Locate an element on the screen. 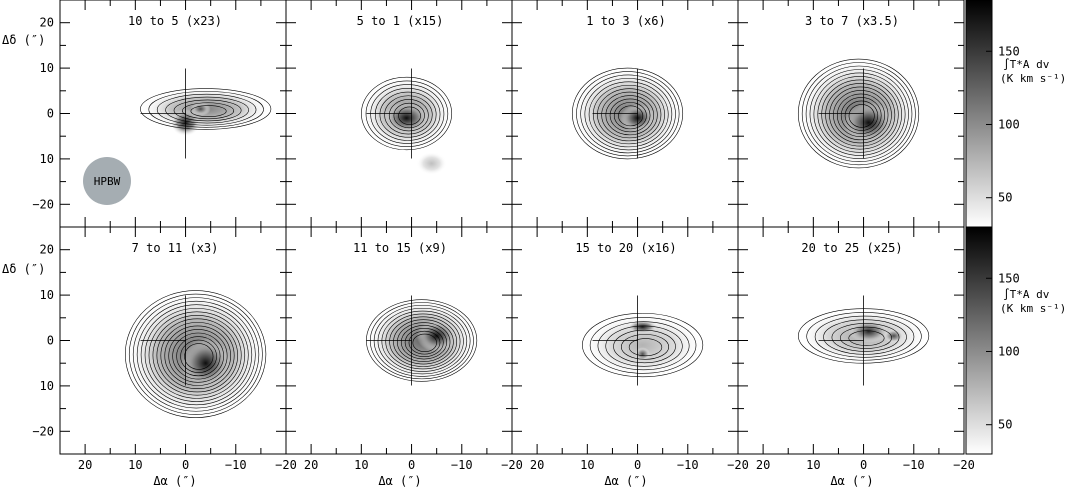 This screenshot has height=490, width=1070. colorbars-layer: 50 100 150 50 100 150 is located at coordinates (992, 227).